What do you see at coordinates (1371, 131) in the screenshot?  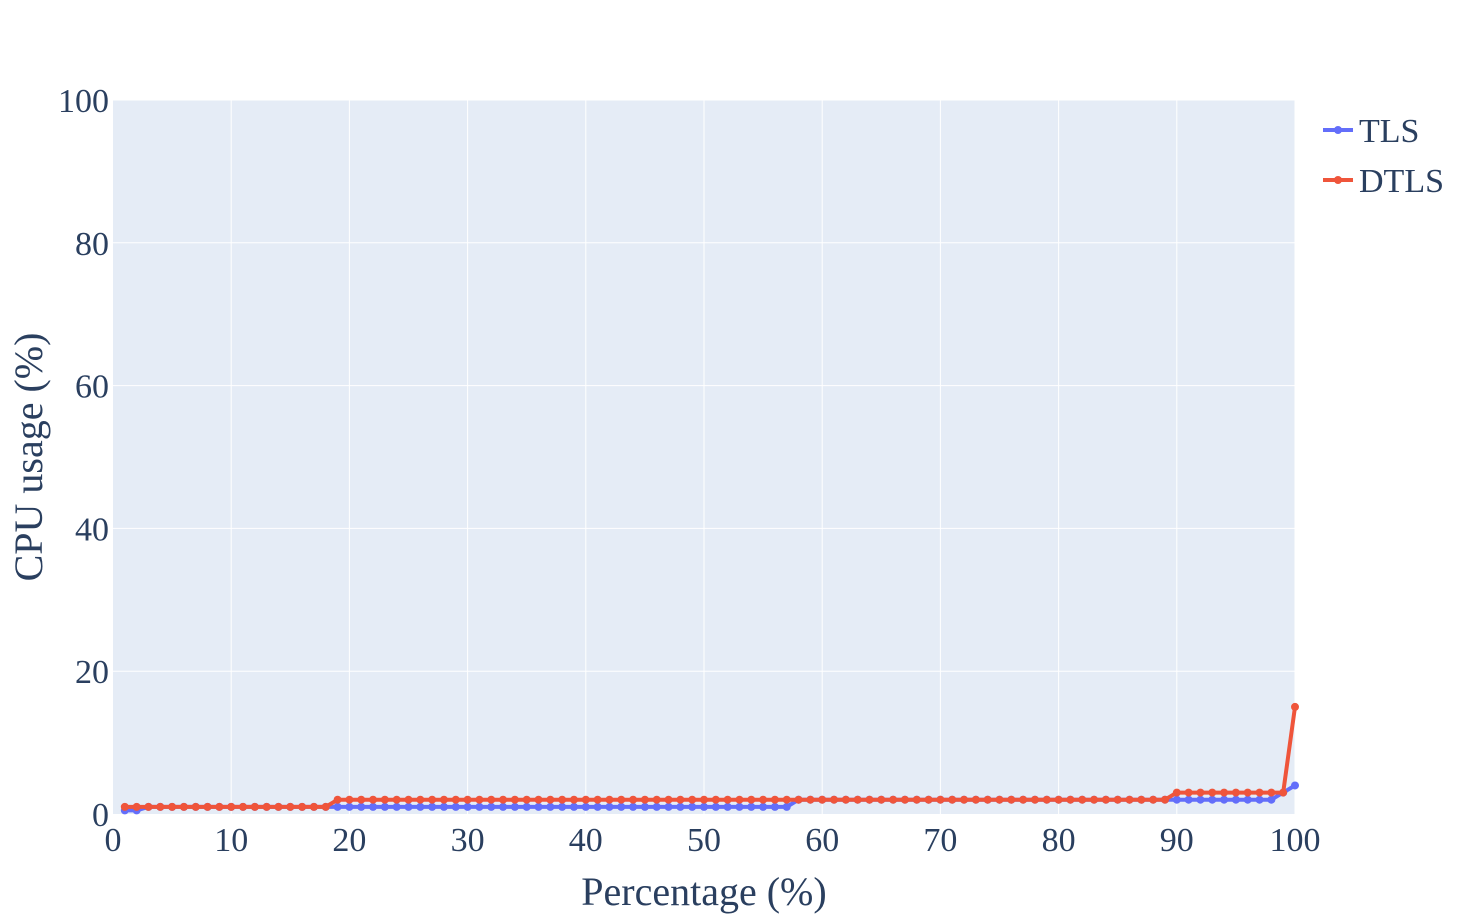 I see `legend-item-tls: TLS` at bounding box center [1371, 131].